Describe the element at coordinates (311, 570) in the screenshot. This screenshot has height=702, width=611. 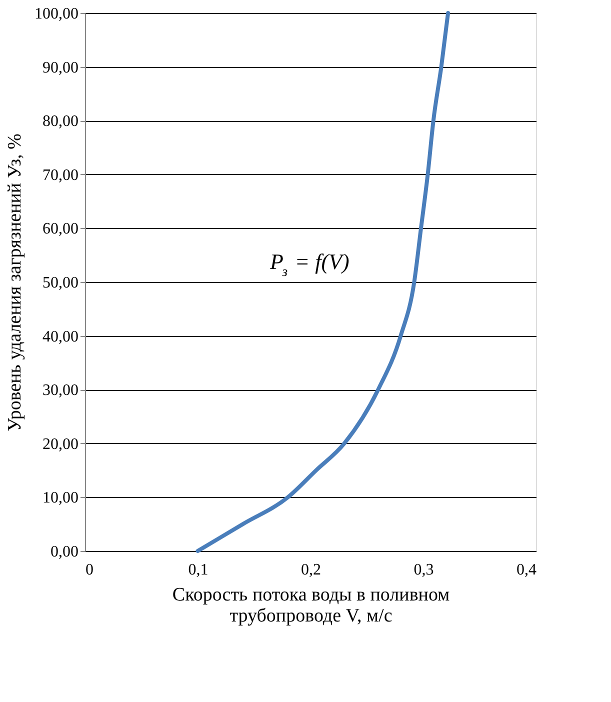
I see `x-tick-label: 0,2` at that location.